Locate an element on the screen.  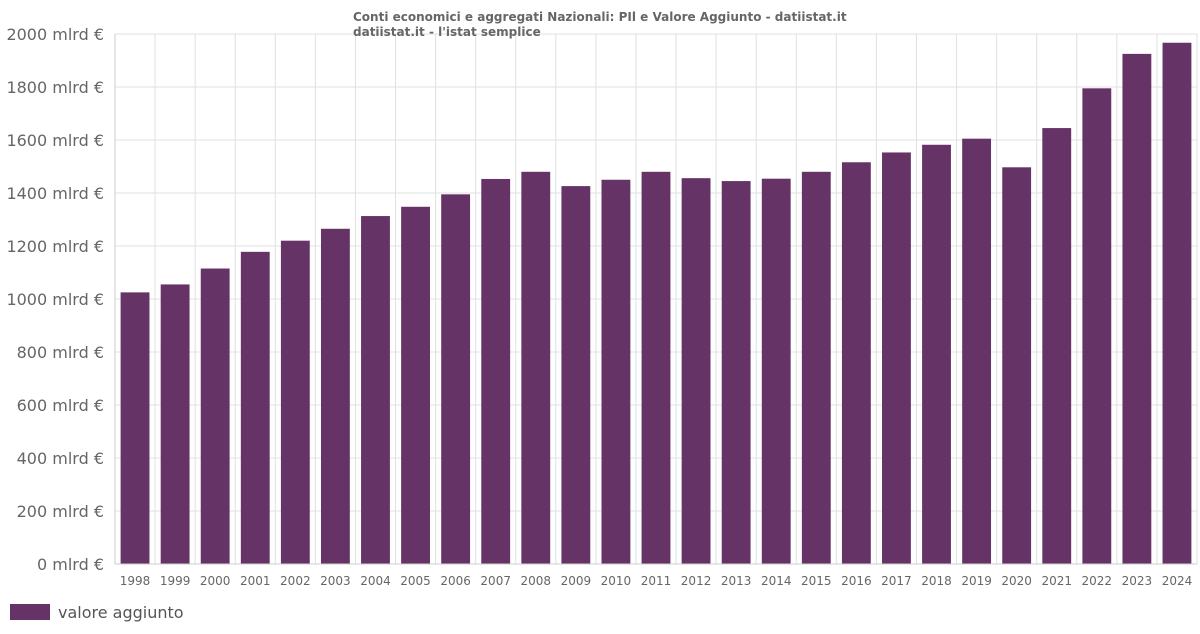
x-tick-label: 2004 is located at coordinates (375, 581).